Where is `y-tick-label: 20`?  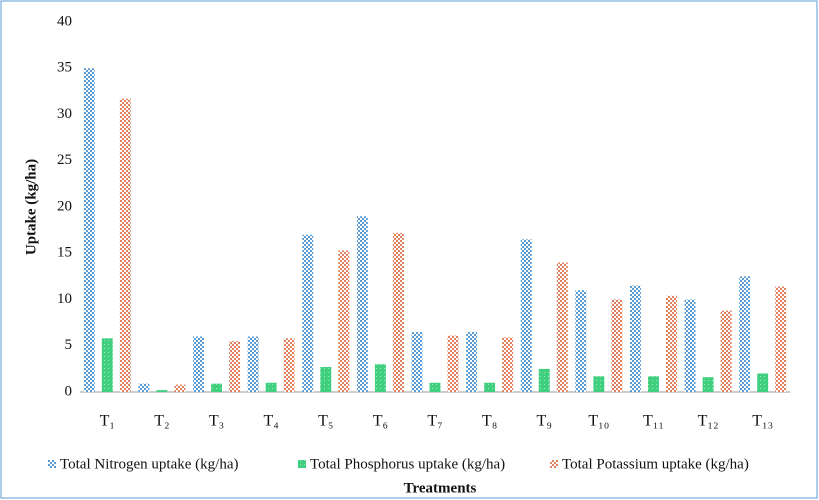 y-tick-label: 20 is located at coordinates (64, 206).